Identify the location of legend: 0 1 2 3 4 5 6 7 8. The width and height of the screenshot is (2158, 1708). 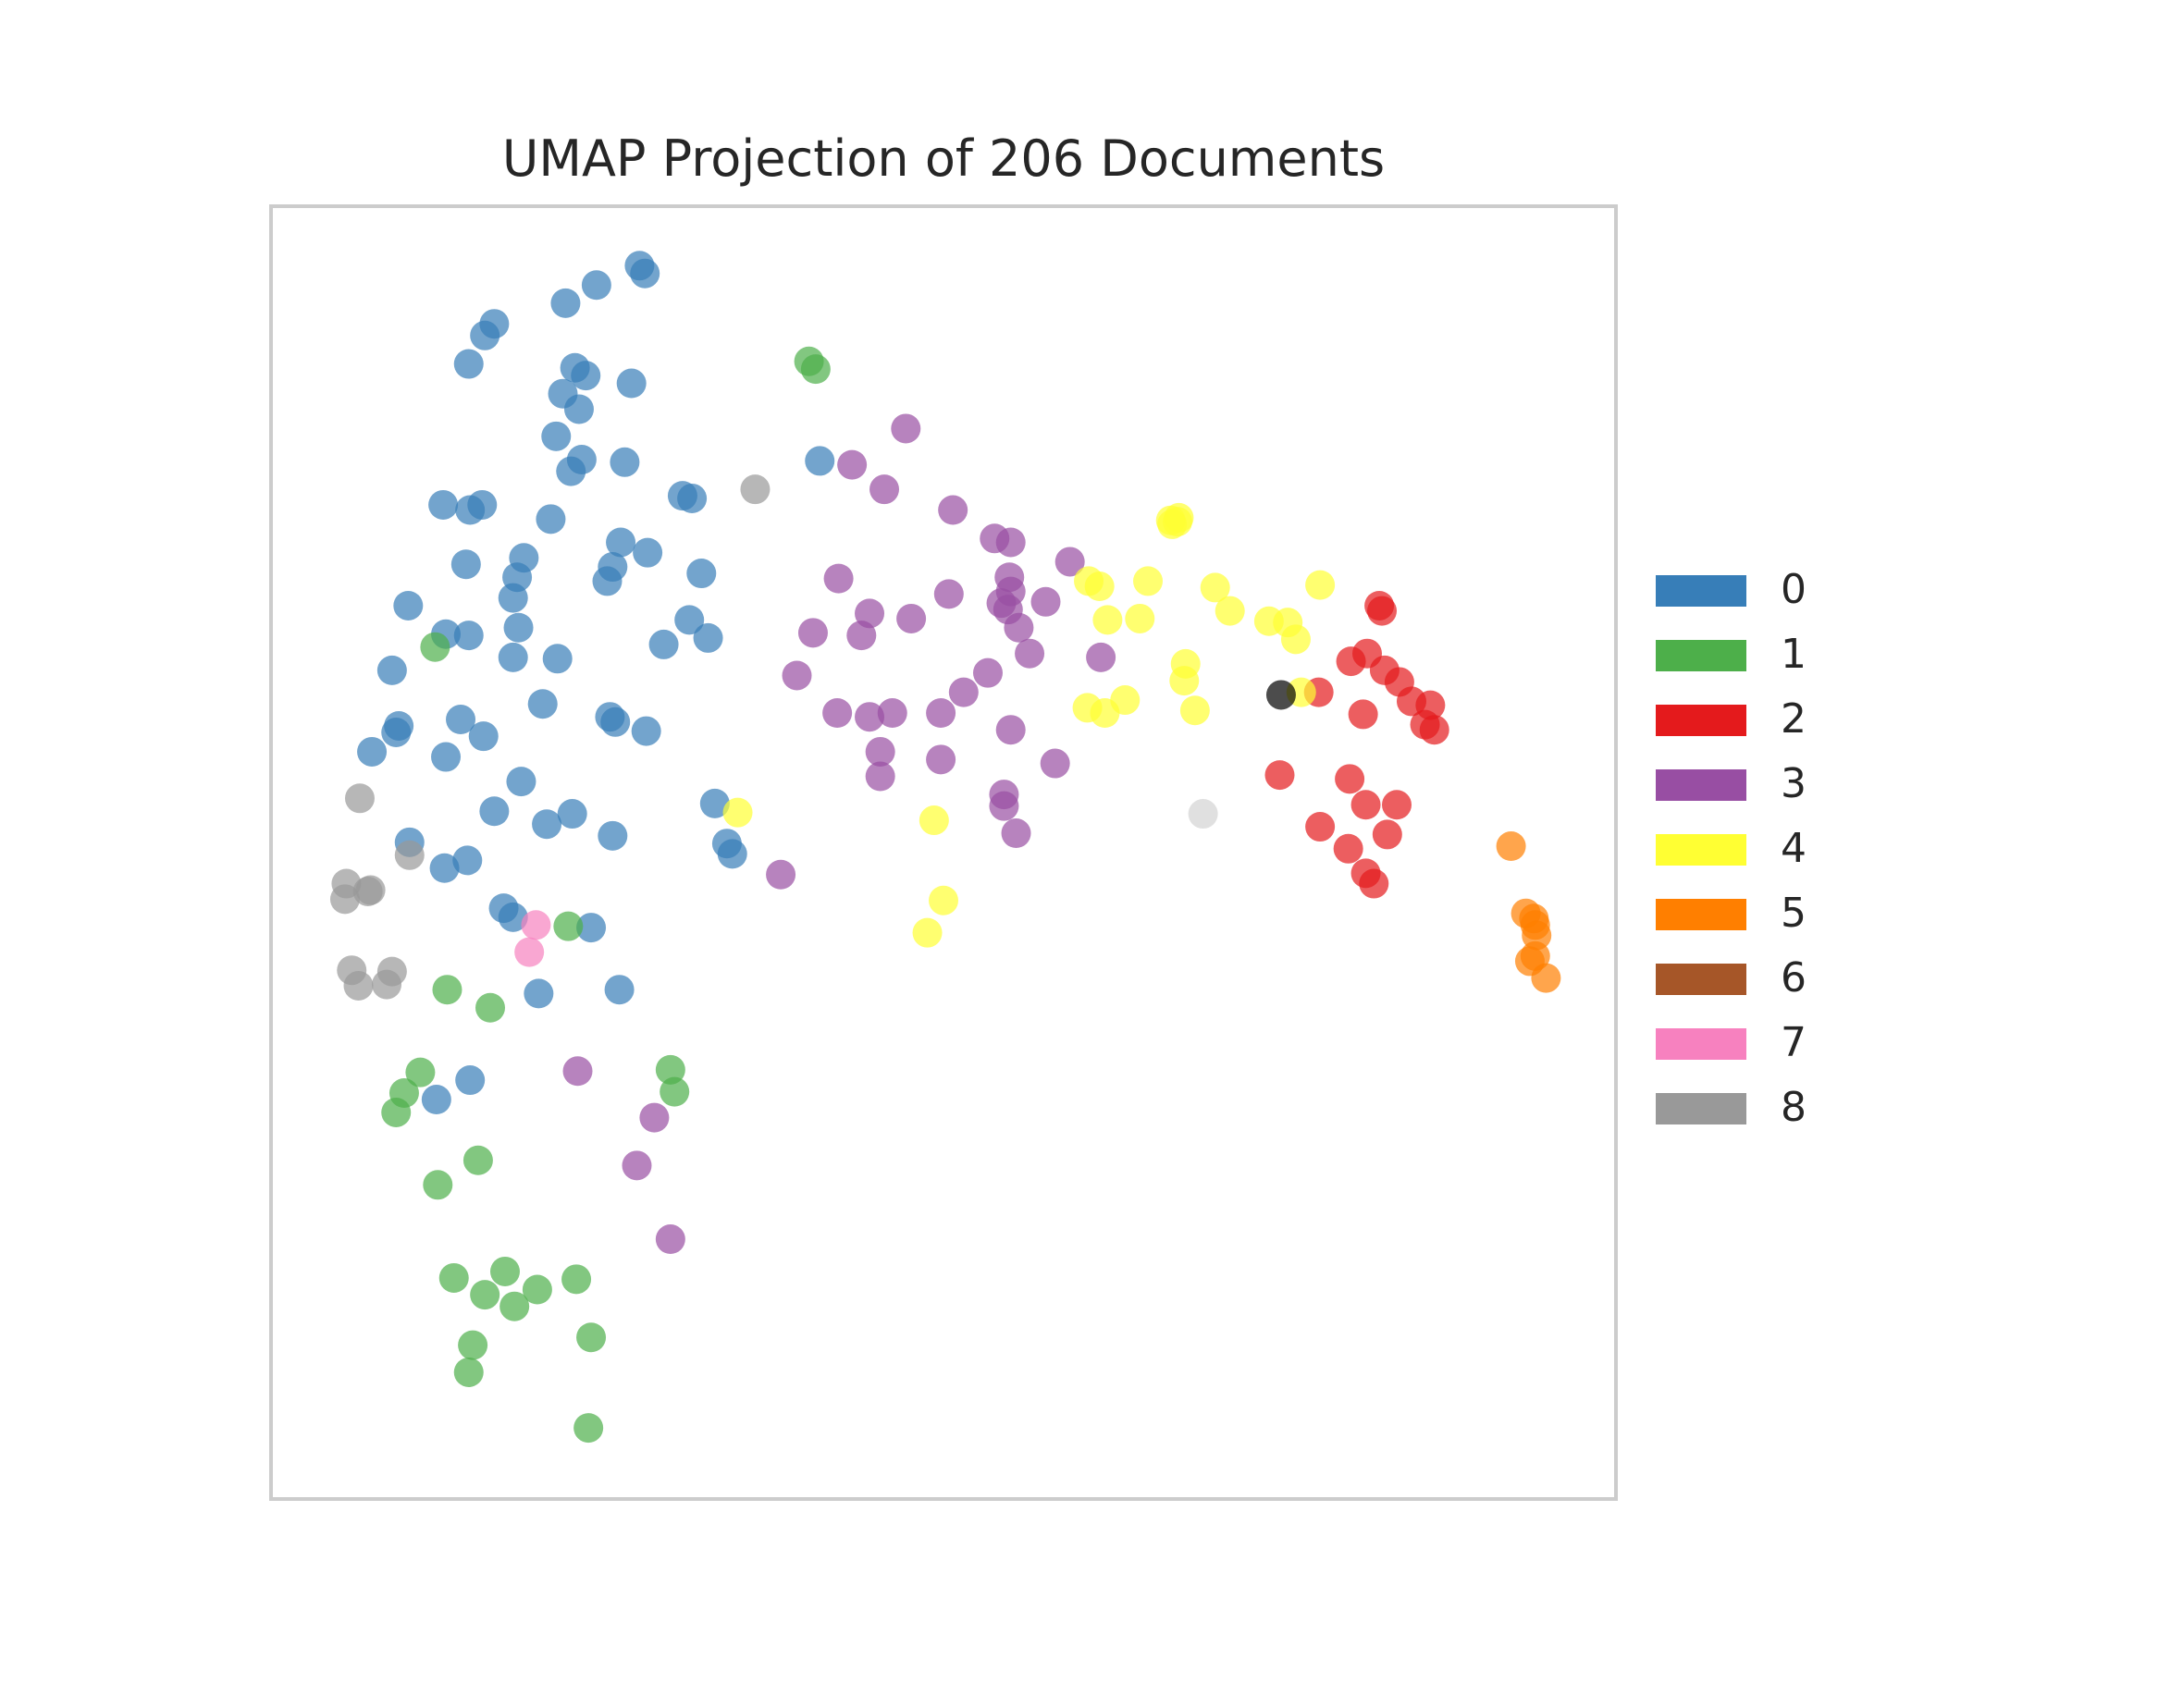
(1731, 848).